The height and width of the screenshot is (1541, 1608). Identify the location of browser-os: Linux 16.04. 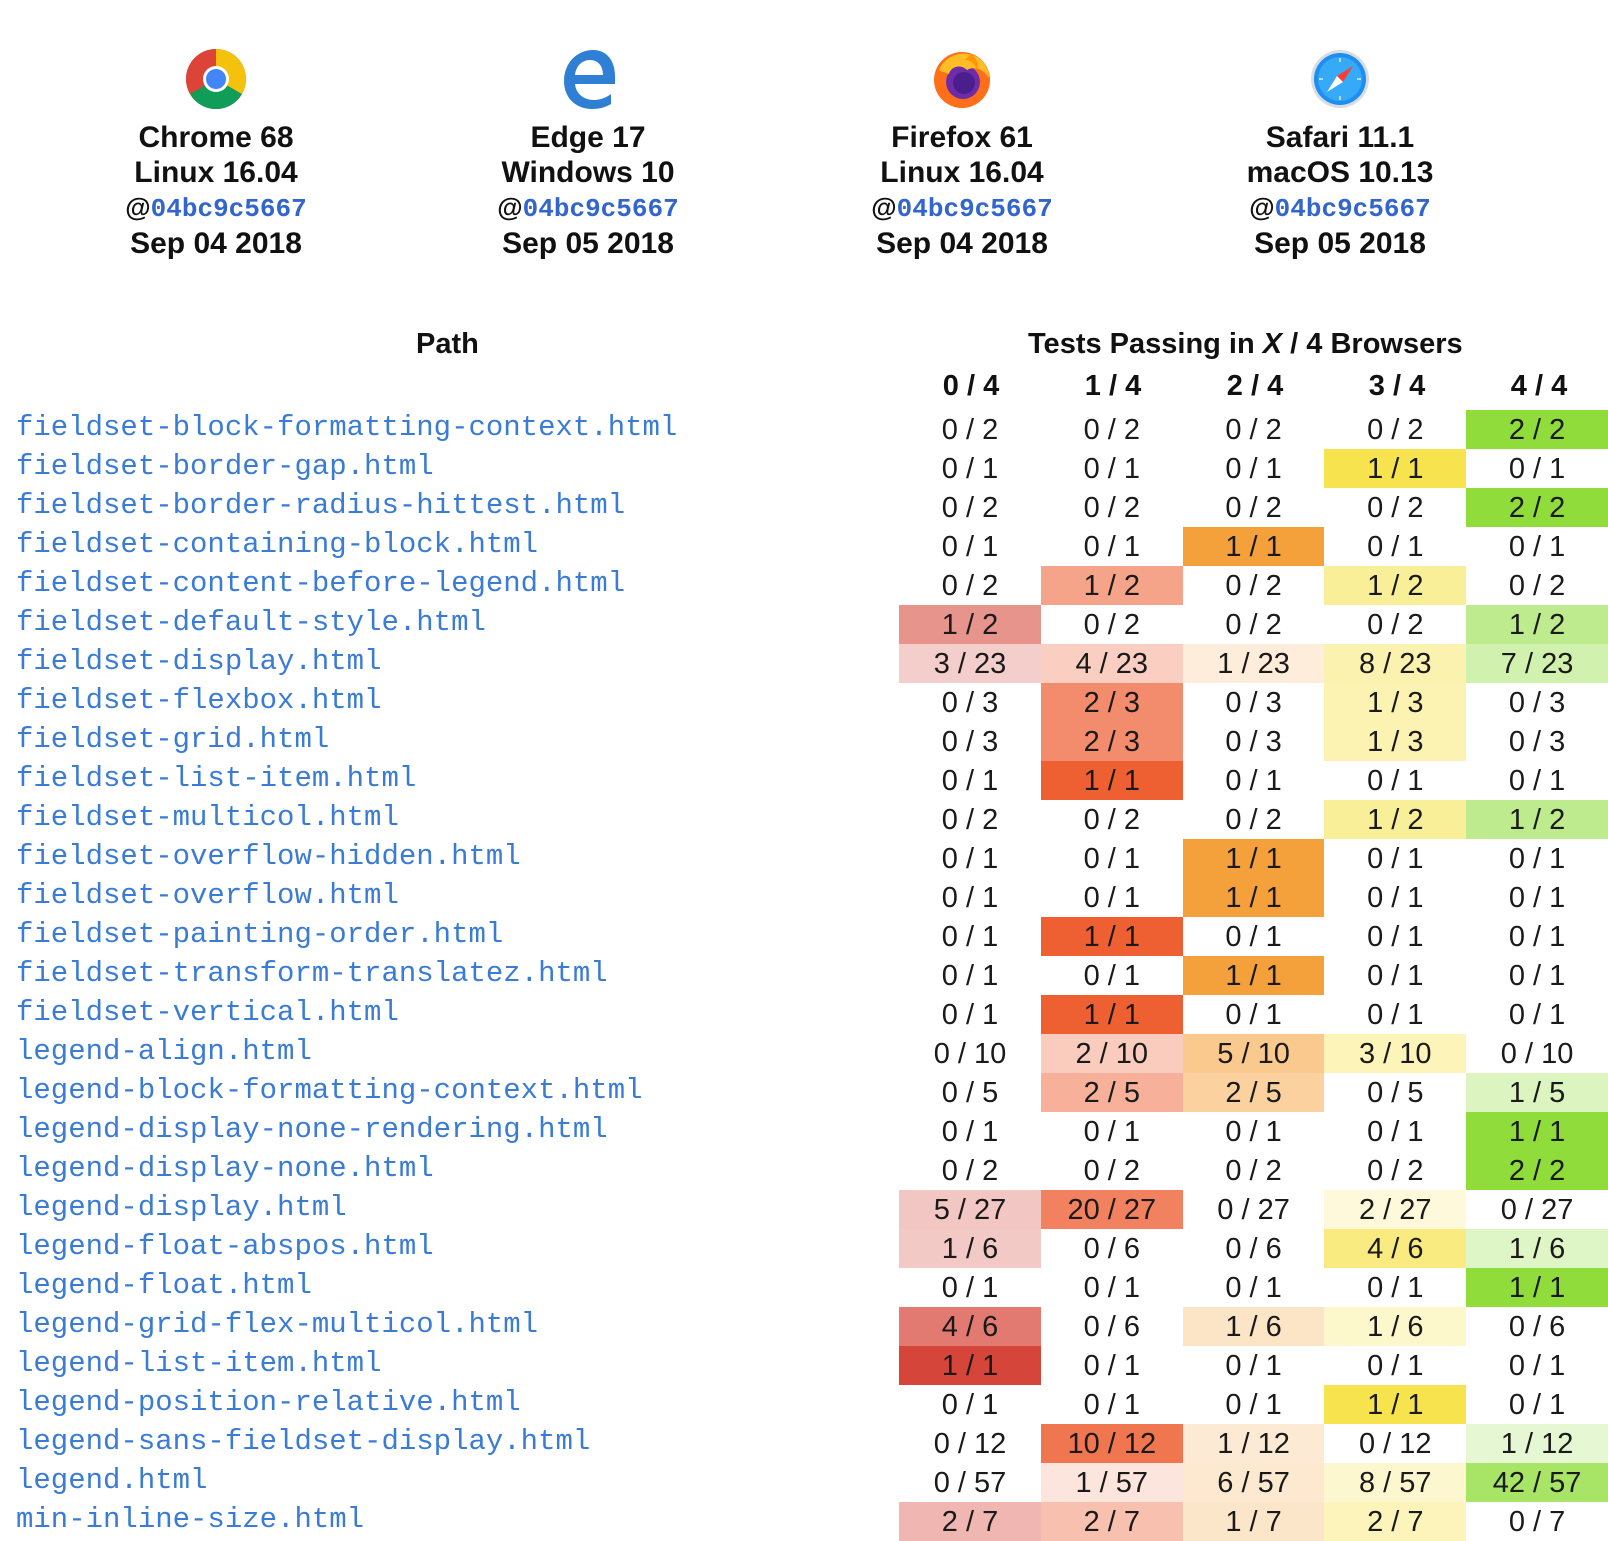
(216, 172).